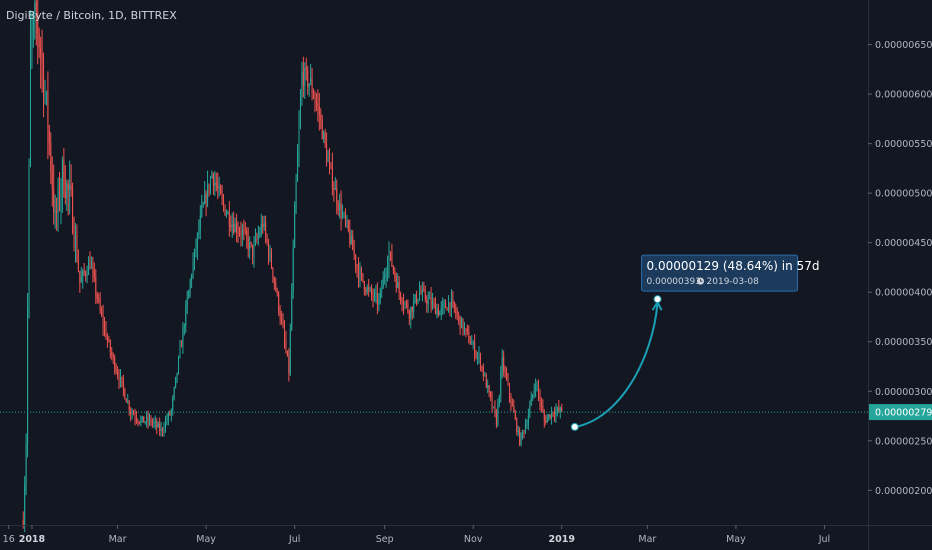  What do you see at coordinates (736, 539) in the screenshot?
I see `x-tick-label: May` at bounding box center [736, 539].